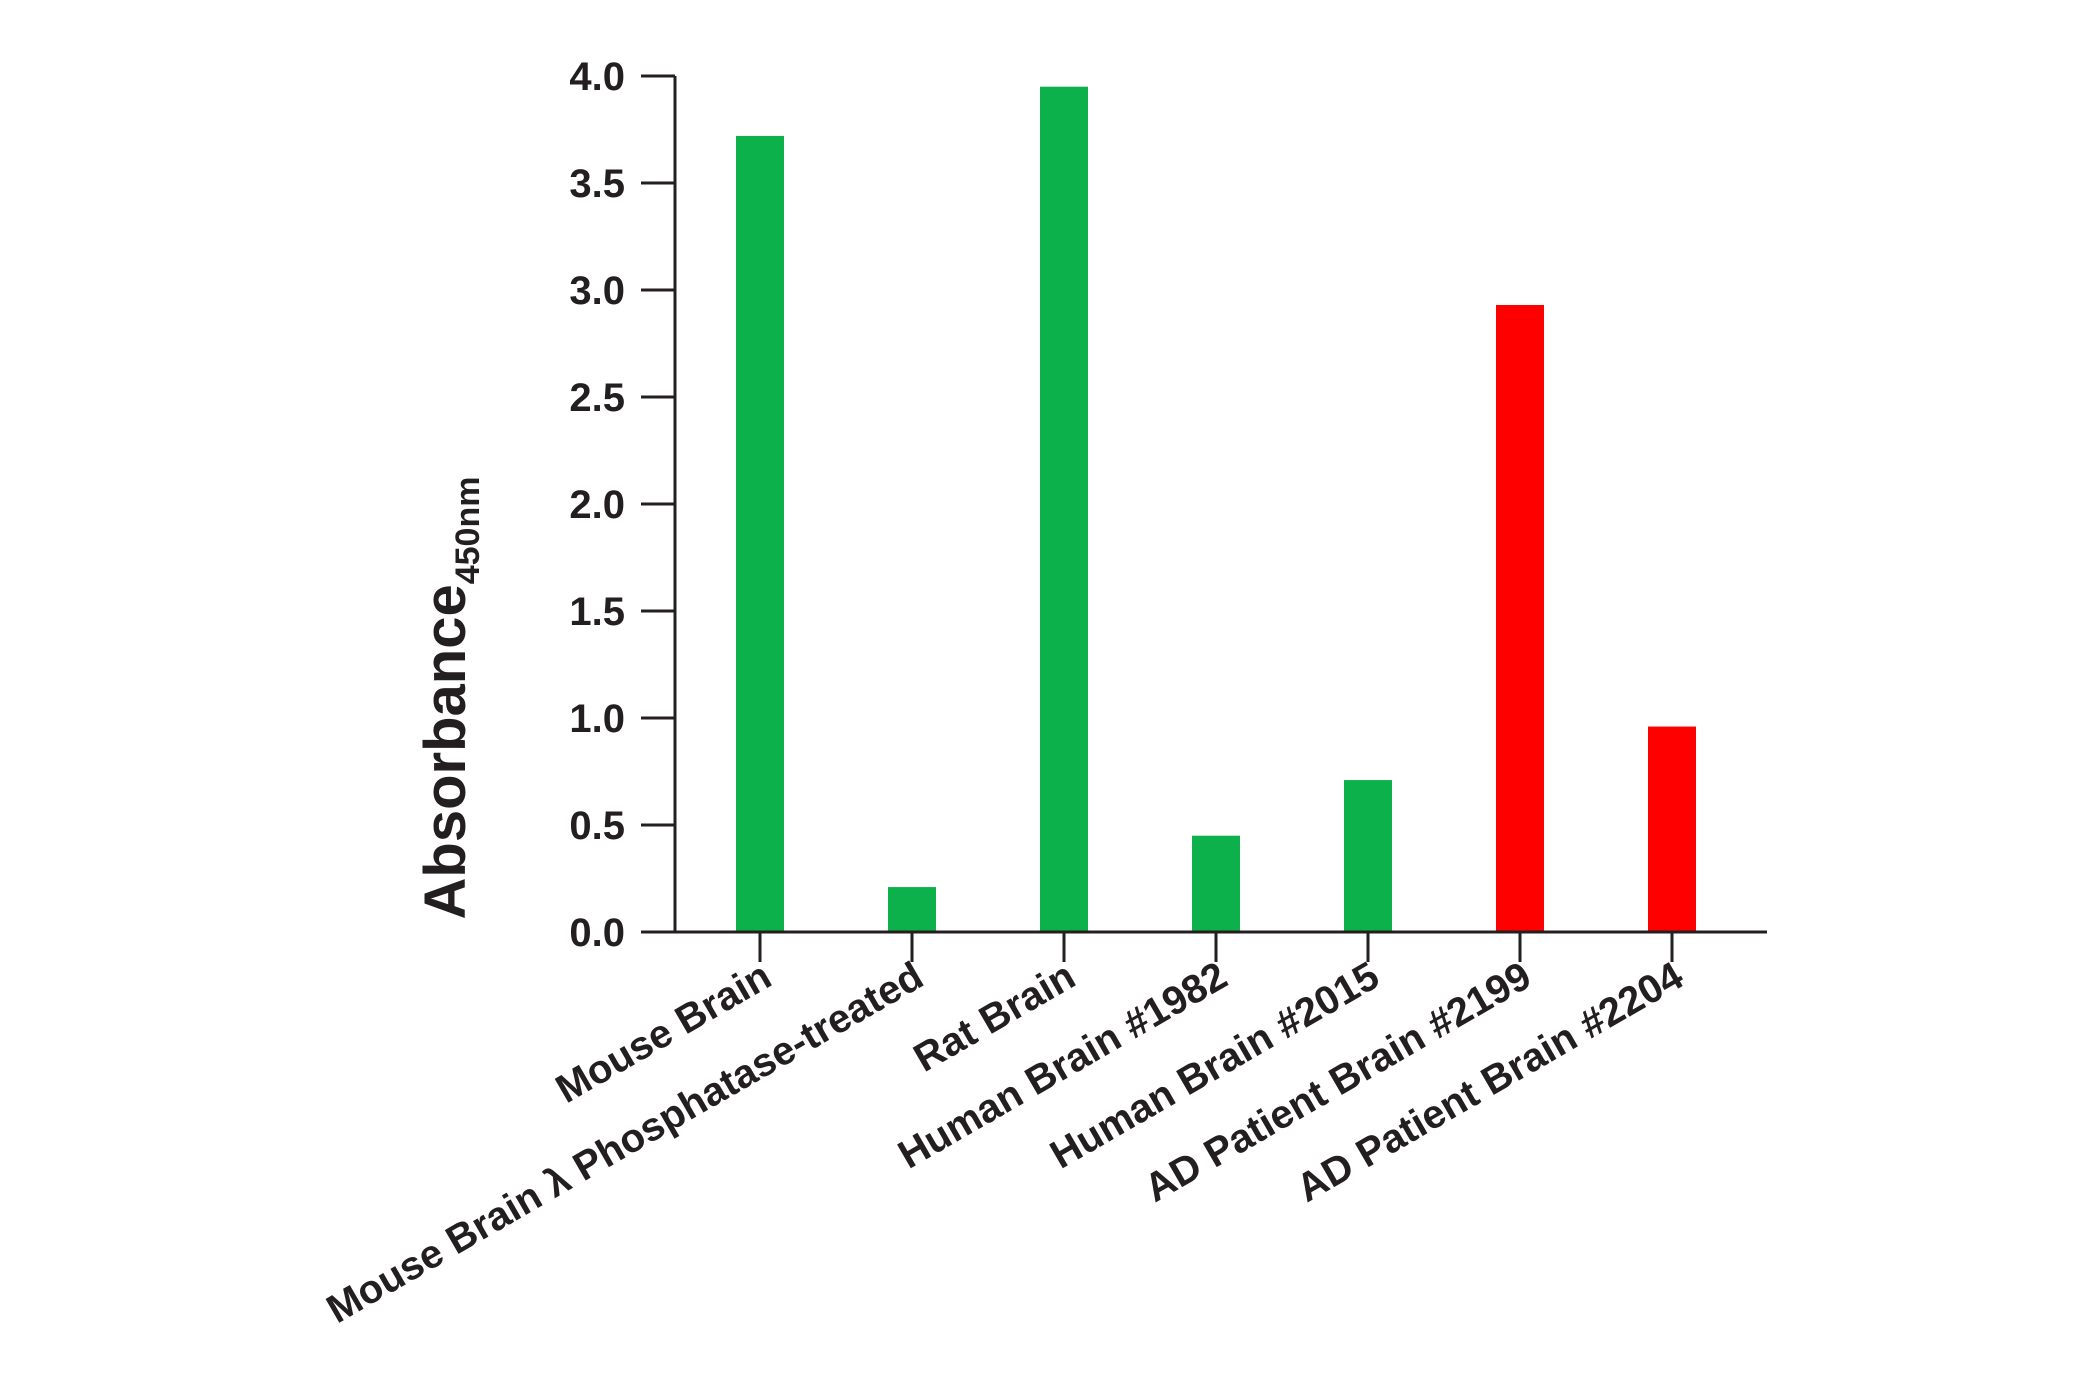  I want to click on y-tick-label: 1.0, so click(597, 719).